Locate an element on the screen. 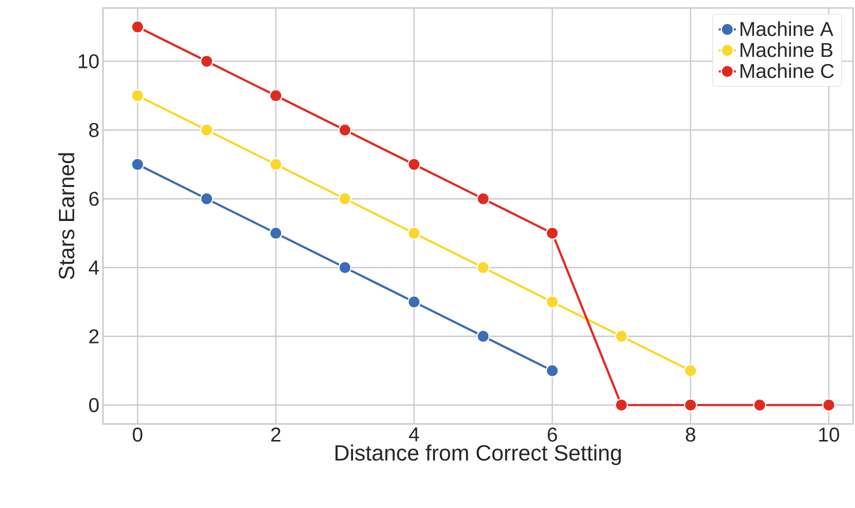 This screenshot has height=508, width=855. y-tick-label: 0 is located at coordinates (94, 405).